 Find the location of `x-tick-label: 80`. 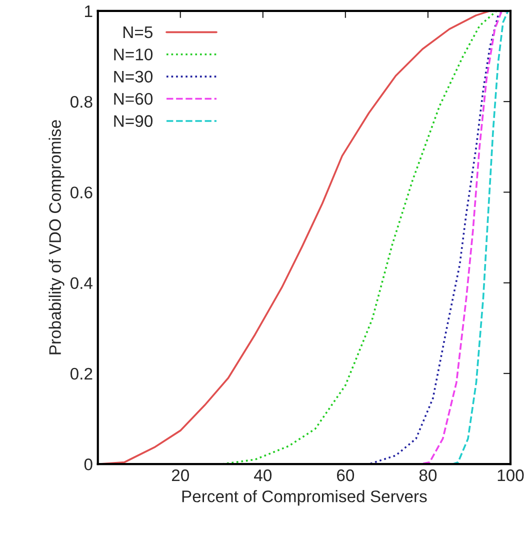

x-tick-label: 80 is located at coordinates (428, 475).